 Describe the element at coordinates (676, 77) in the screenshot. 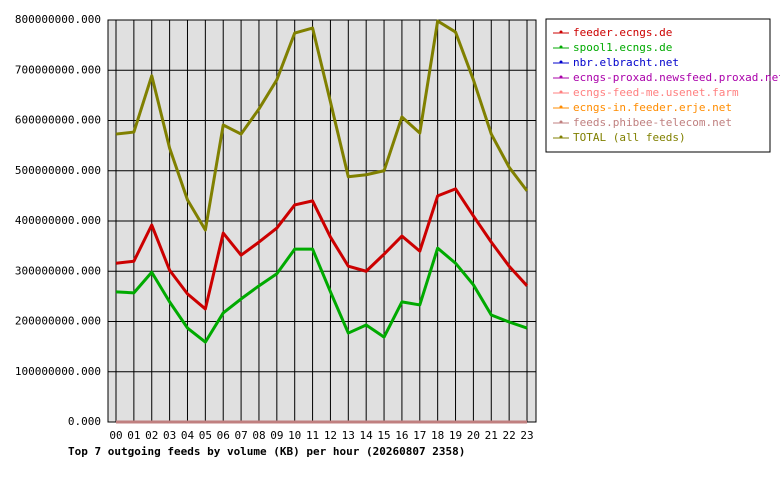

I see `legend-label: ecngs-proxad.newsfeed.proxad.net` at that location.